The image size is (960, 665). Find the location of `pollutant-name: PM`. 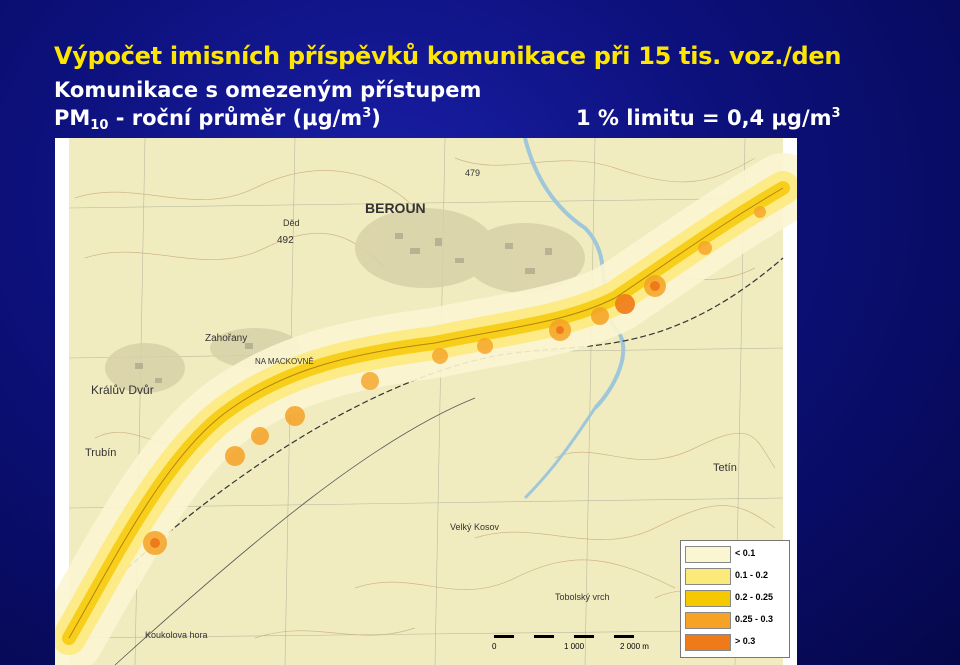

pollutant-name: PM is located at coordinates (72, 118).